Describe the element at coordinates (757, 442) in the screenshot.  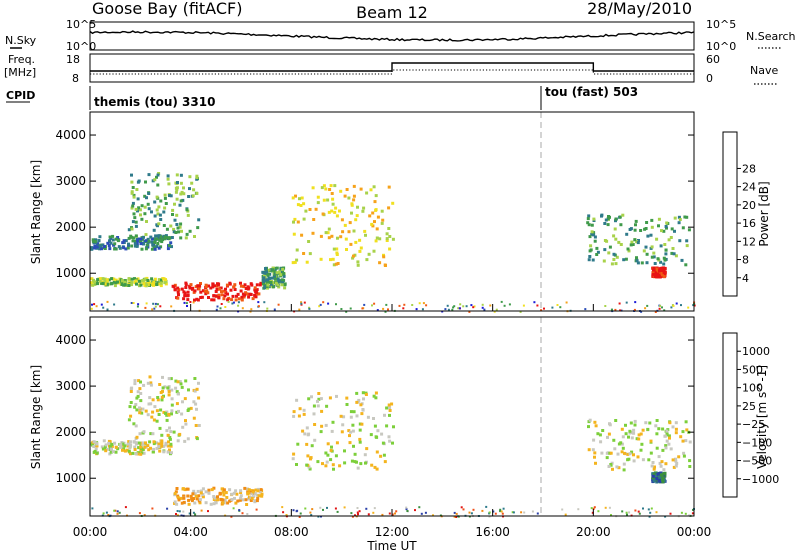
I see `colorbar-tick-label: −100` at that location.